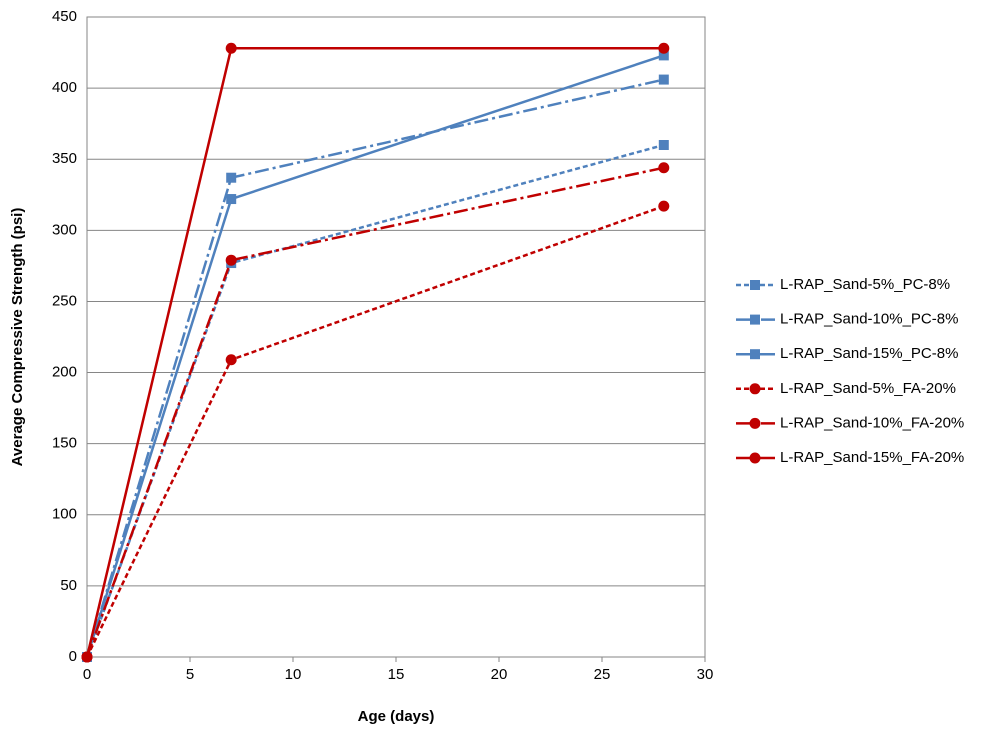 This screenshot has width=1008, height=729. Describe the element at coordinates (64, 514) in the screenshot. I see `y-tick-label: 100` at that location.